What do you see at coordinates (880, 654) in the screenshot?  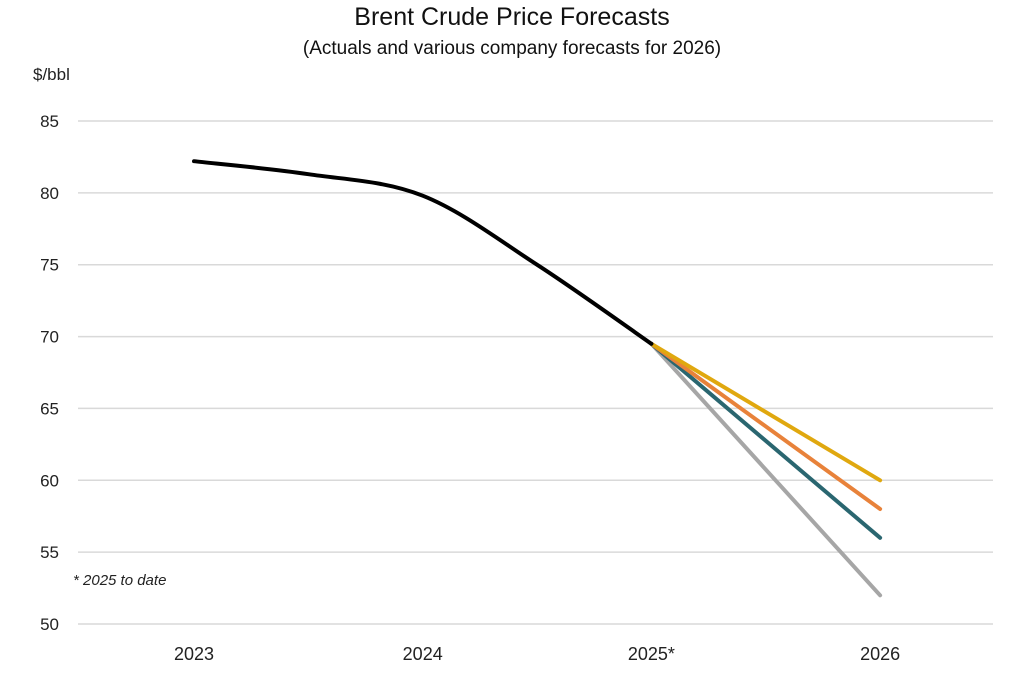 I see `x-tick-label: 2026` at bounding box center [880, 654].